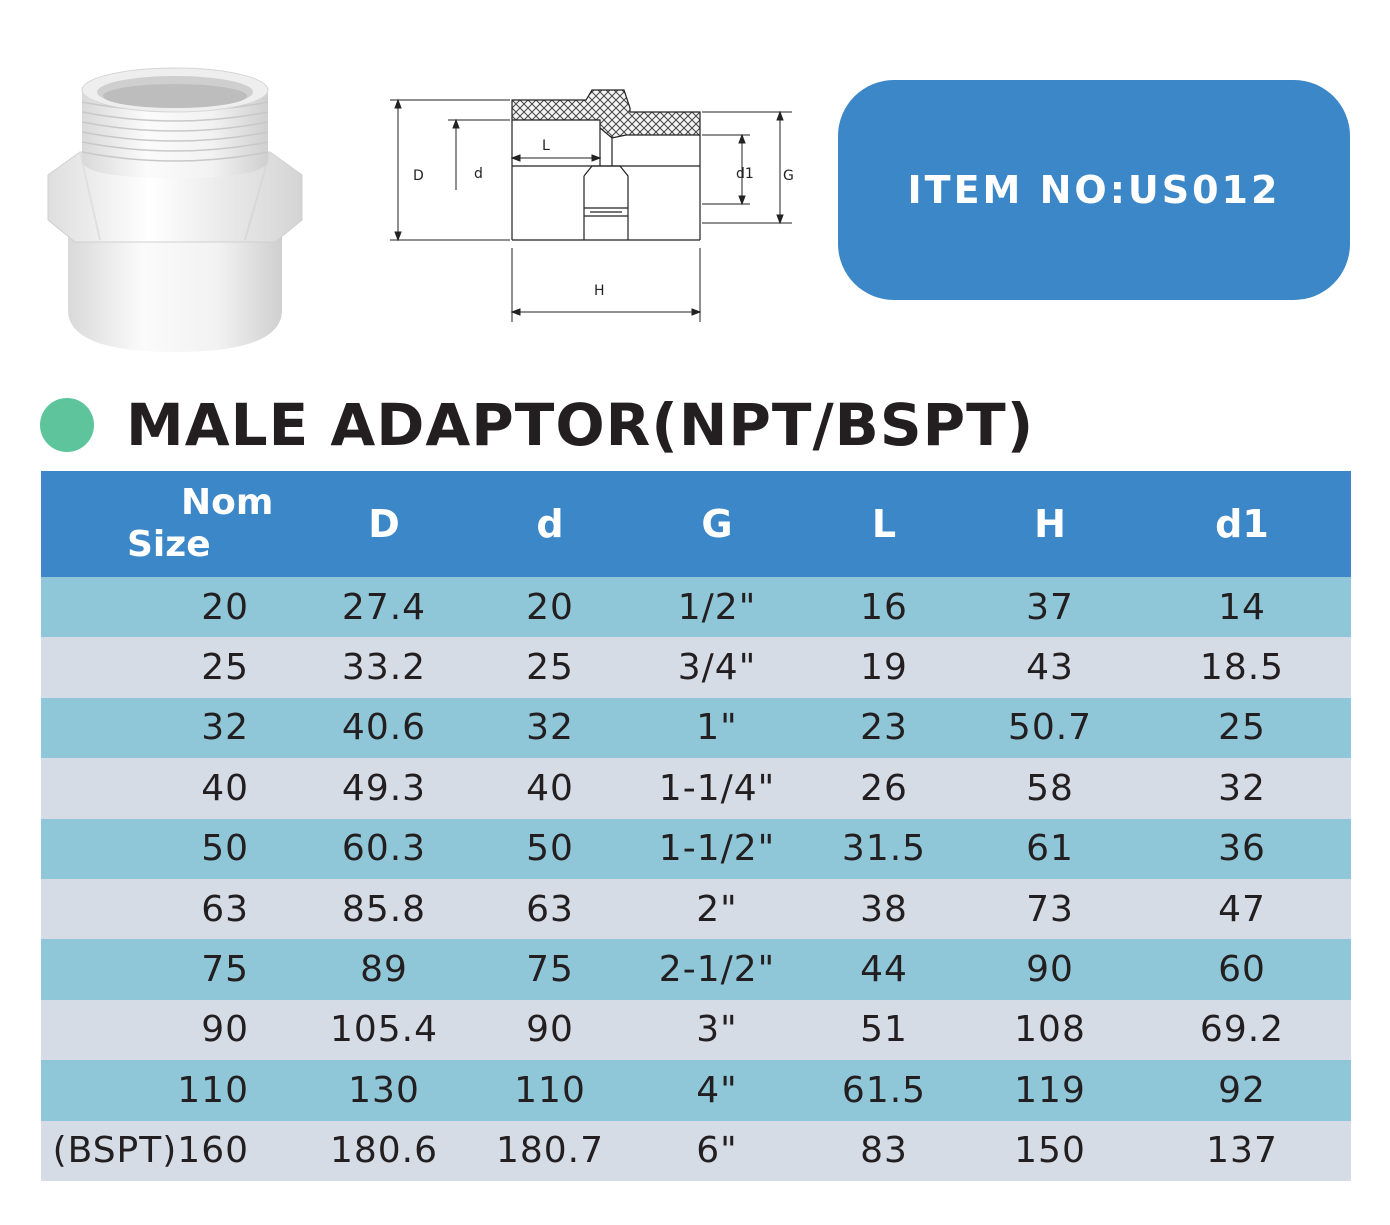  I want to click on cell-g: 1-1/4", so click(717, 788).